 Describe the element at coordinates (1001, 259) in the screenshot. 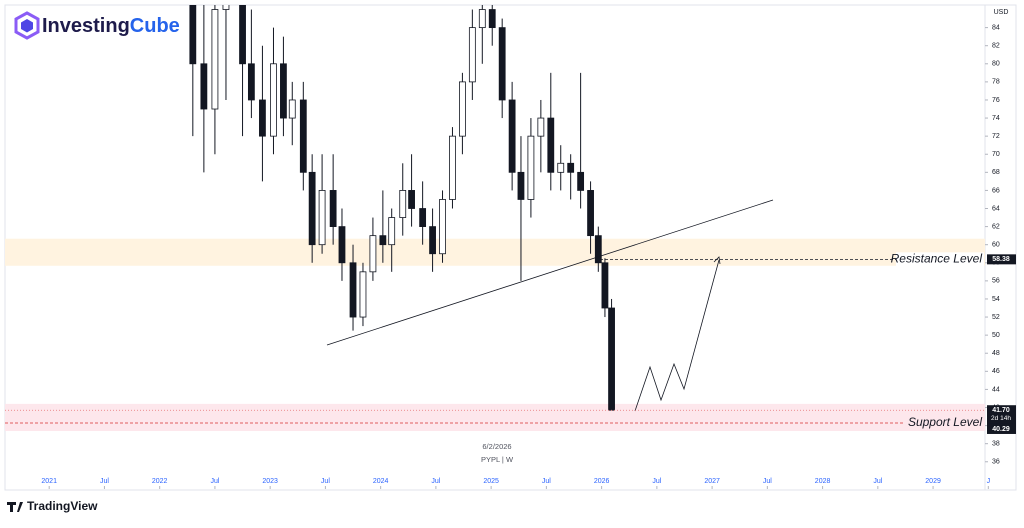

I see `resistance-price-bg` at that location.